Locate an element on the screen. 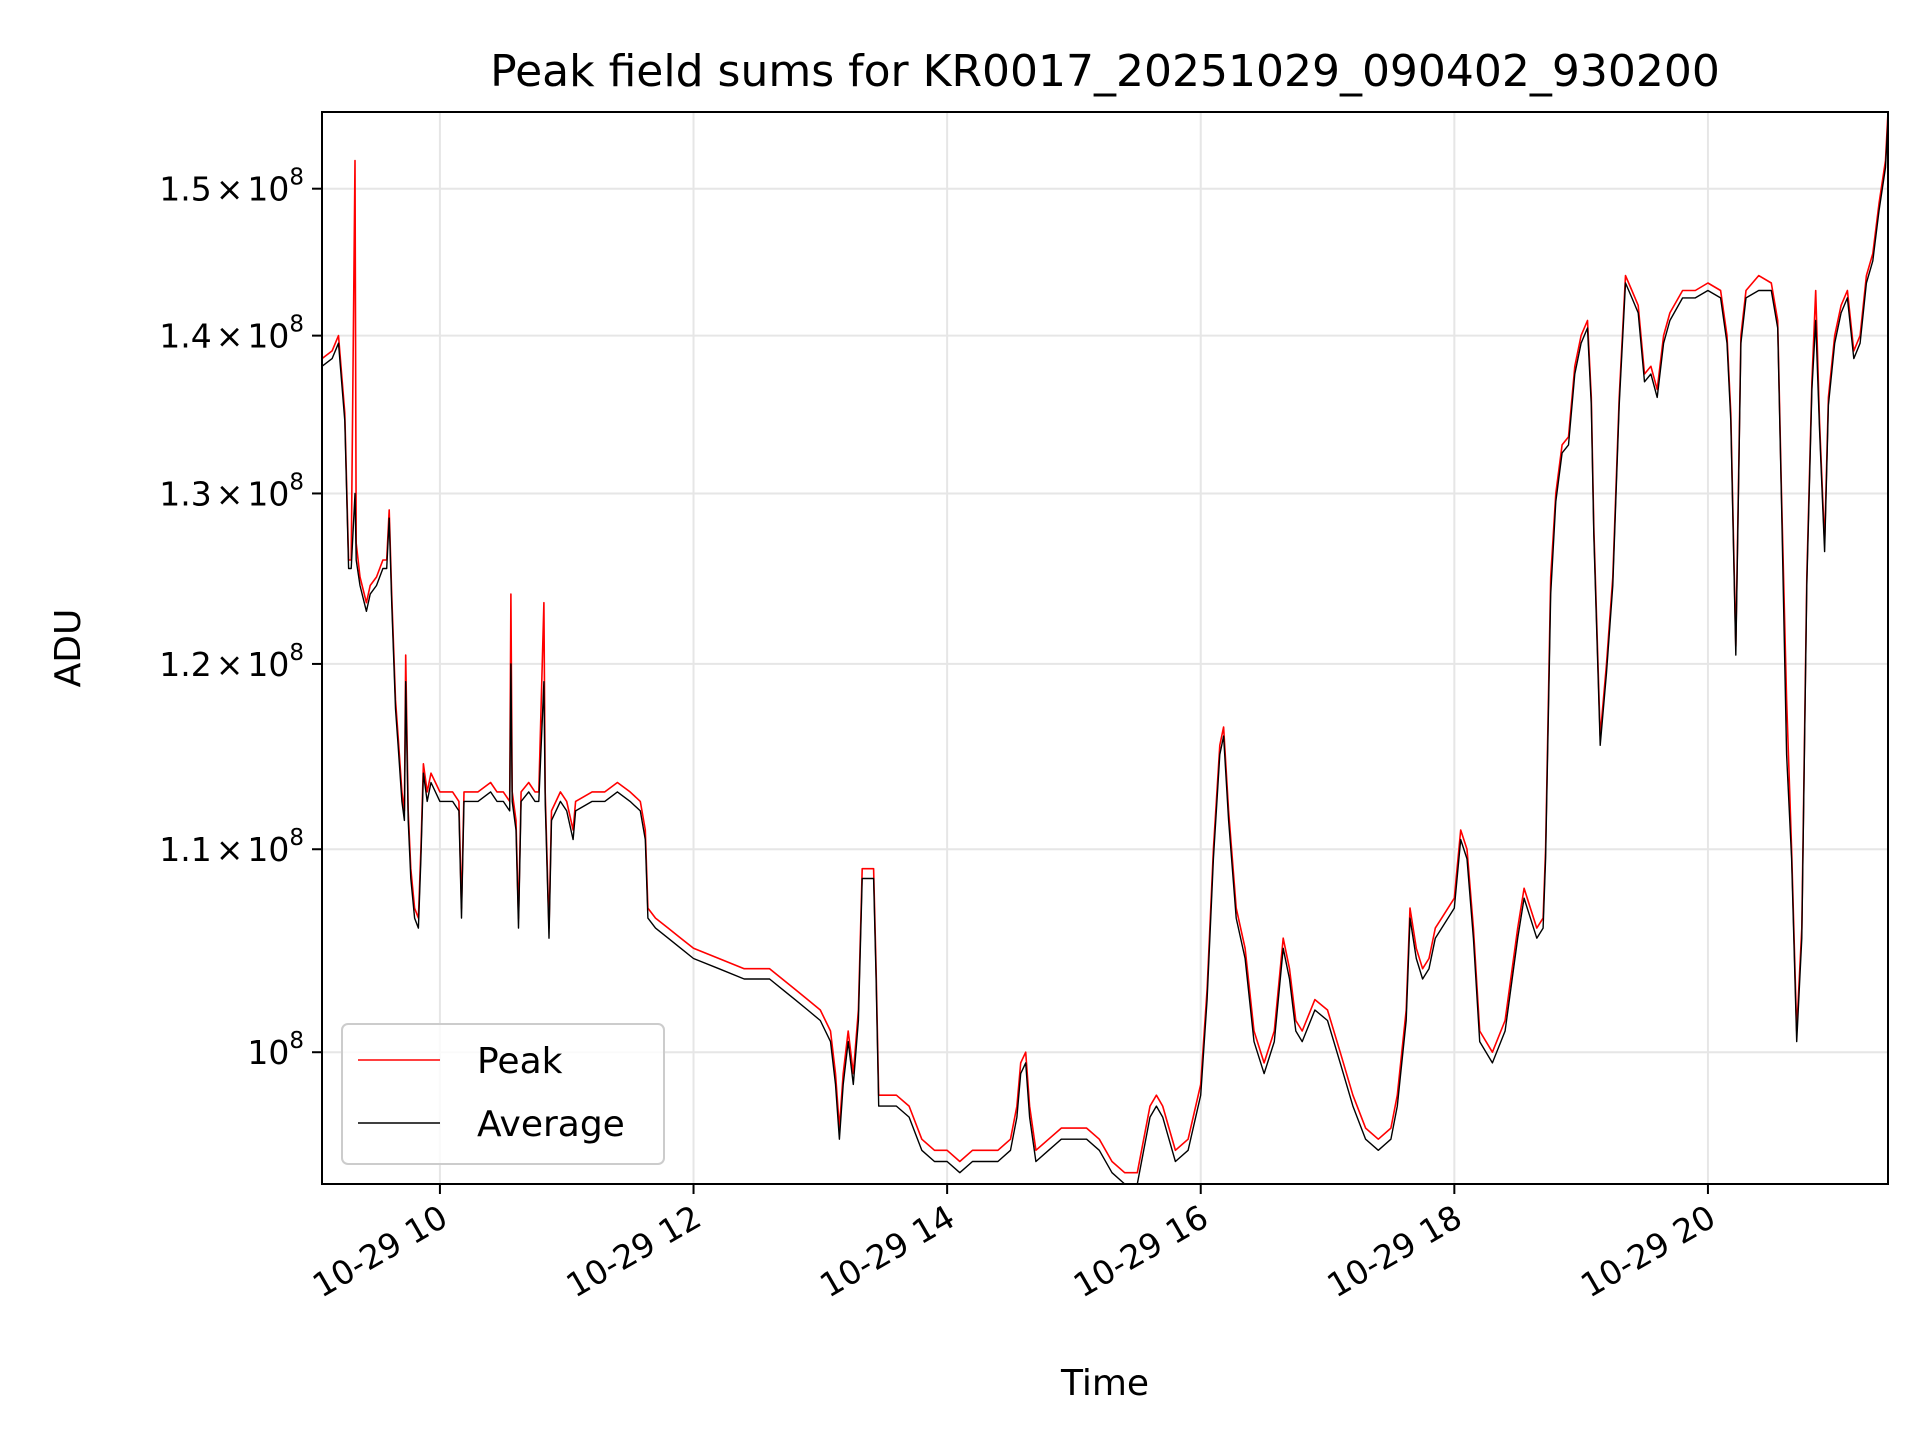 The image size is (1920, 1440). y-tick-label: 1.3 × 10⁸ is located at coordinates (231, 491).